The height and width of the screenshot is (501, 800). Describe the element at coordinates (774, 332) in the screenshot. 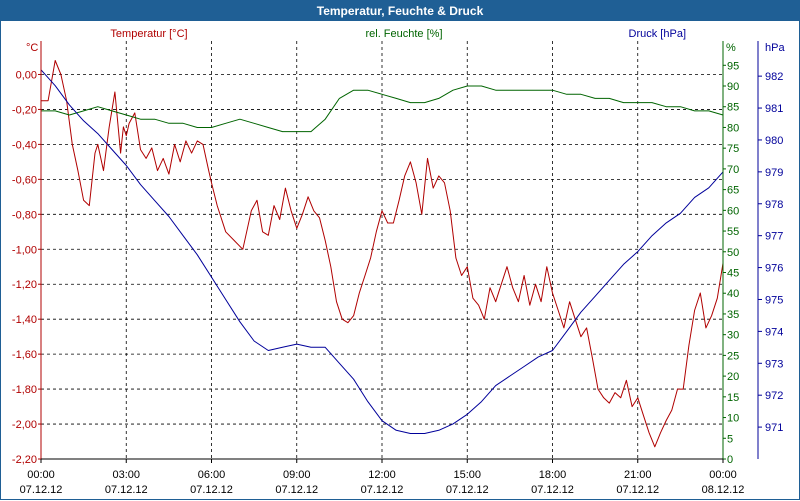

I see `pressure-tick-label: 974` at that location.